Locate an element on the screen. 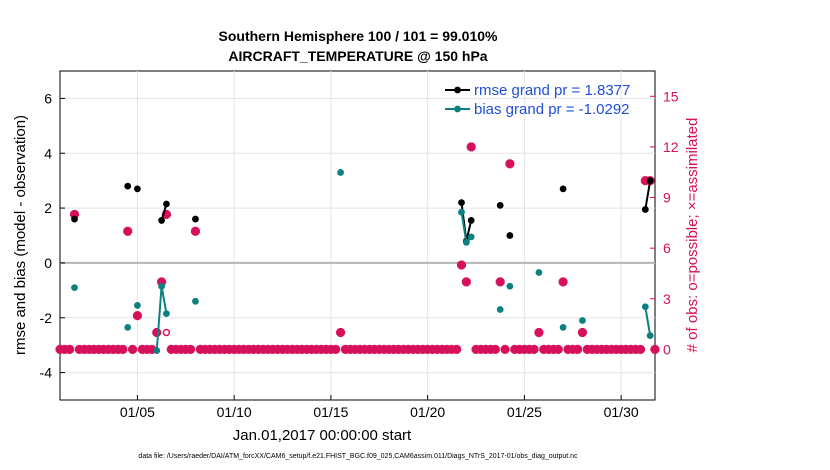 This screenshot has width=830, height=470. chart-title: Southern Hemisphere 100 / 101 = 99.010% is located at coordinates (359, 36).